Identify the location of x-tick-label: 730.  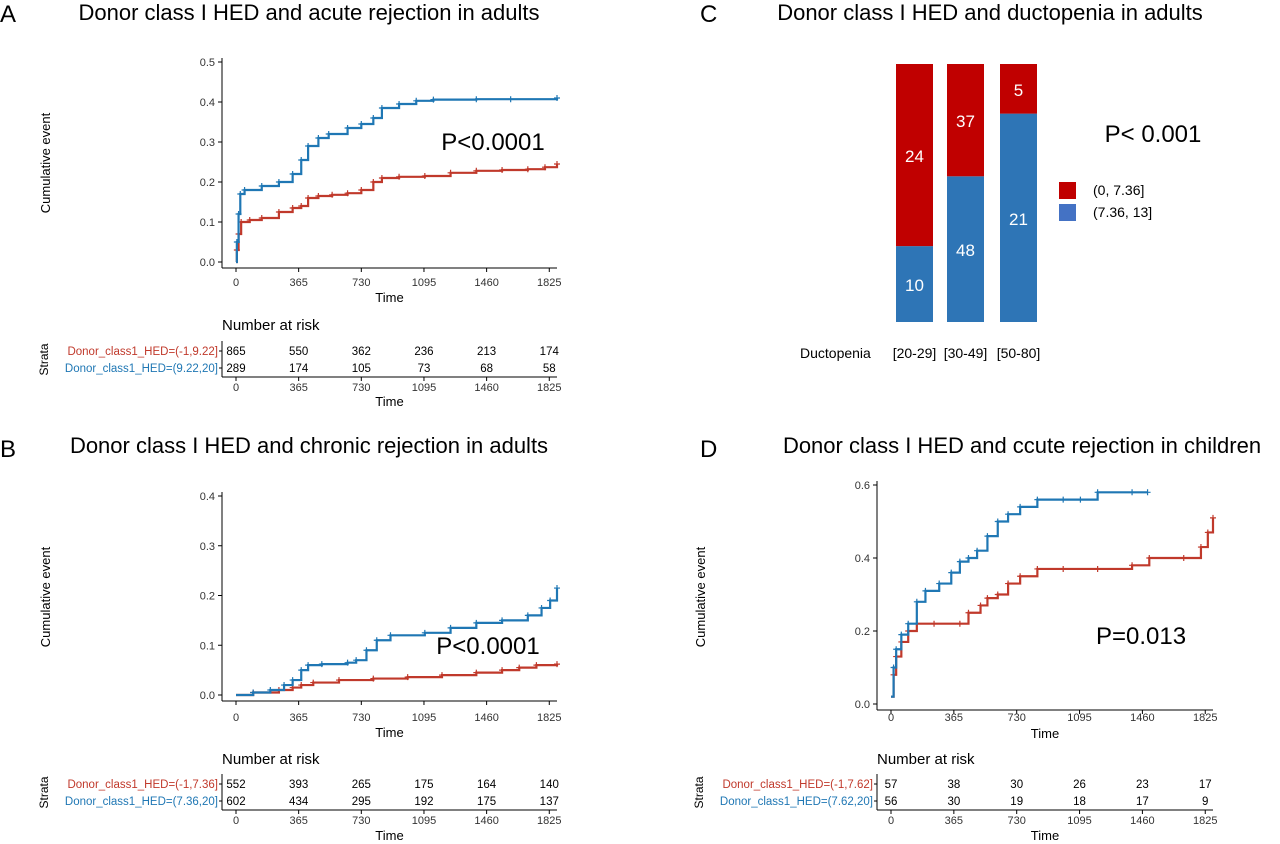
(361, 283).